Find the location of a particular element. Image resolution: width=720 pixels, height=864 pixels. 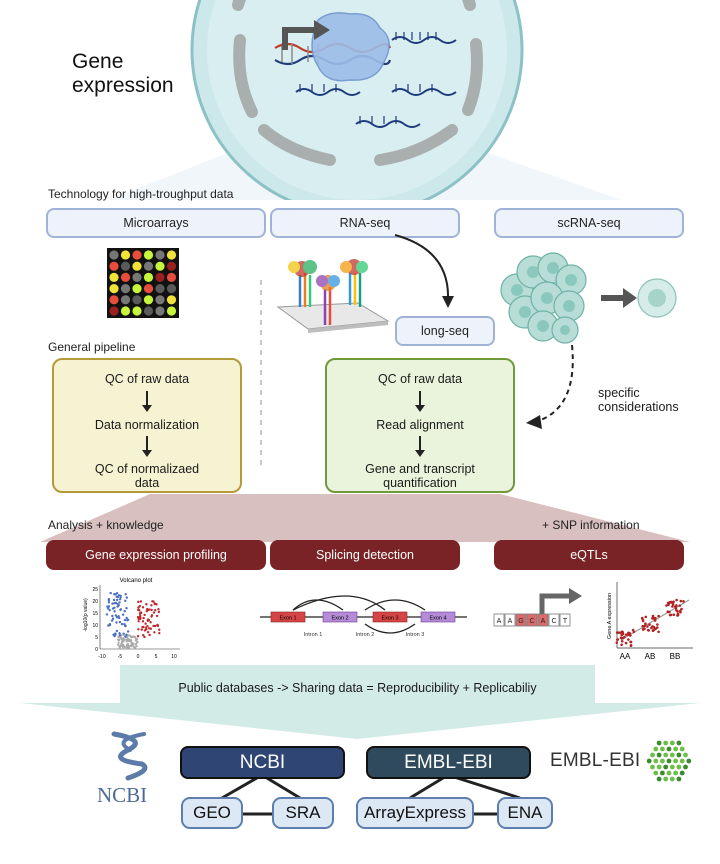

volcano-ytick: 25 is located at coordinates (95, 590).